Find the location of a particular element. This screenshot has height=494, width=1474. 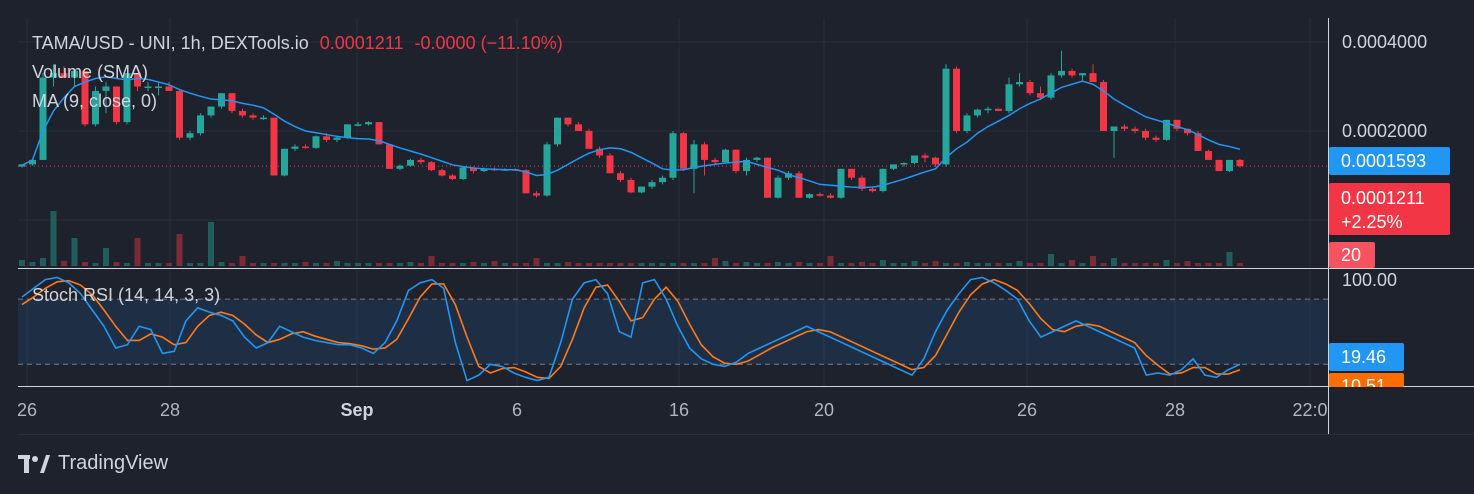

ma-value-tag: 0.0001593 is located at coordinates (1389, 161).